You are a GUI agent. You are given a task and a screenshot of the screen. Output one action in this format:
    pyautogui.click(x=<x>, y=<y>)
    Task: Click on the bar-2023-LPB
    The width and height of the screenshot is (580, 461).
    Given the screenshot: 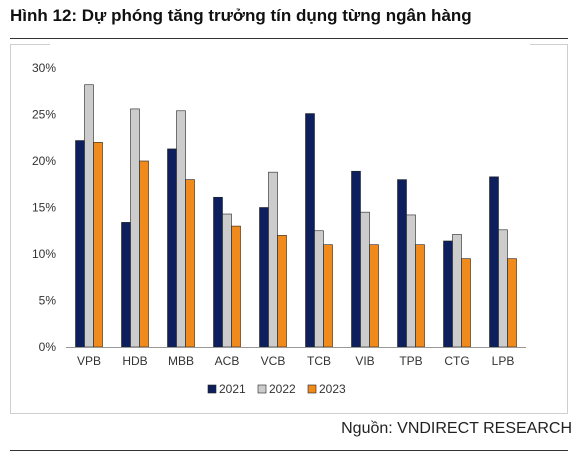 What is the action you would take?
    pyautogui.click(x=512, y=303)
    